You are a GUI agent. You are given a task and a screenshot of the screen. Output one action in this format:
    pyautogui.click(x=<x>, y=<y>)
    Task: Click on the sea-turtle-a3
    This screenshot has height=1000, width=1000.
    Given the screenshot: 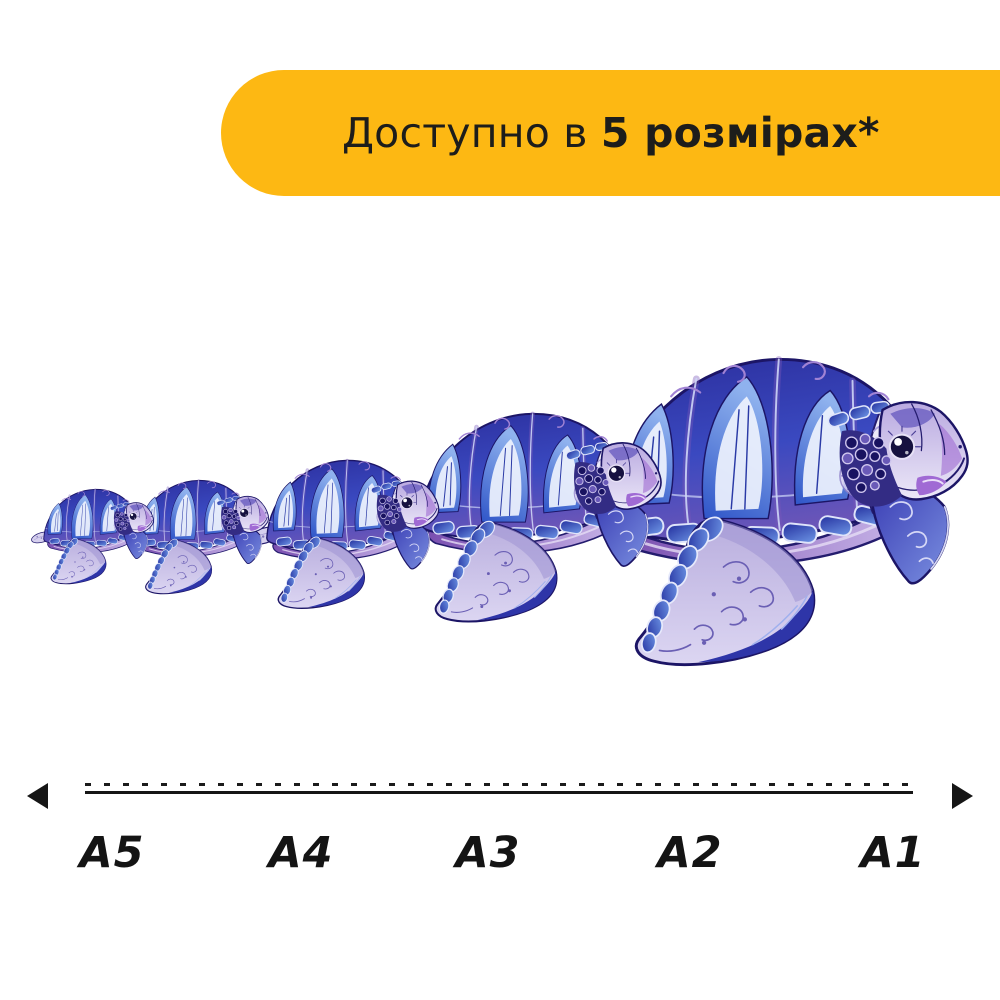 What is the action you would take?
    pyautogui.click(x=342, y=534)
    